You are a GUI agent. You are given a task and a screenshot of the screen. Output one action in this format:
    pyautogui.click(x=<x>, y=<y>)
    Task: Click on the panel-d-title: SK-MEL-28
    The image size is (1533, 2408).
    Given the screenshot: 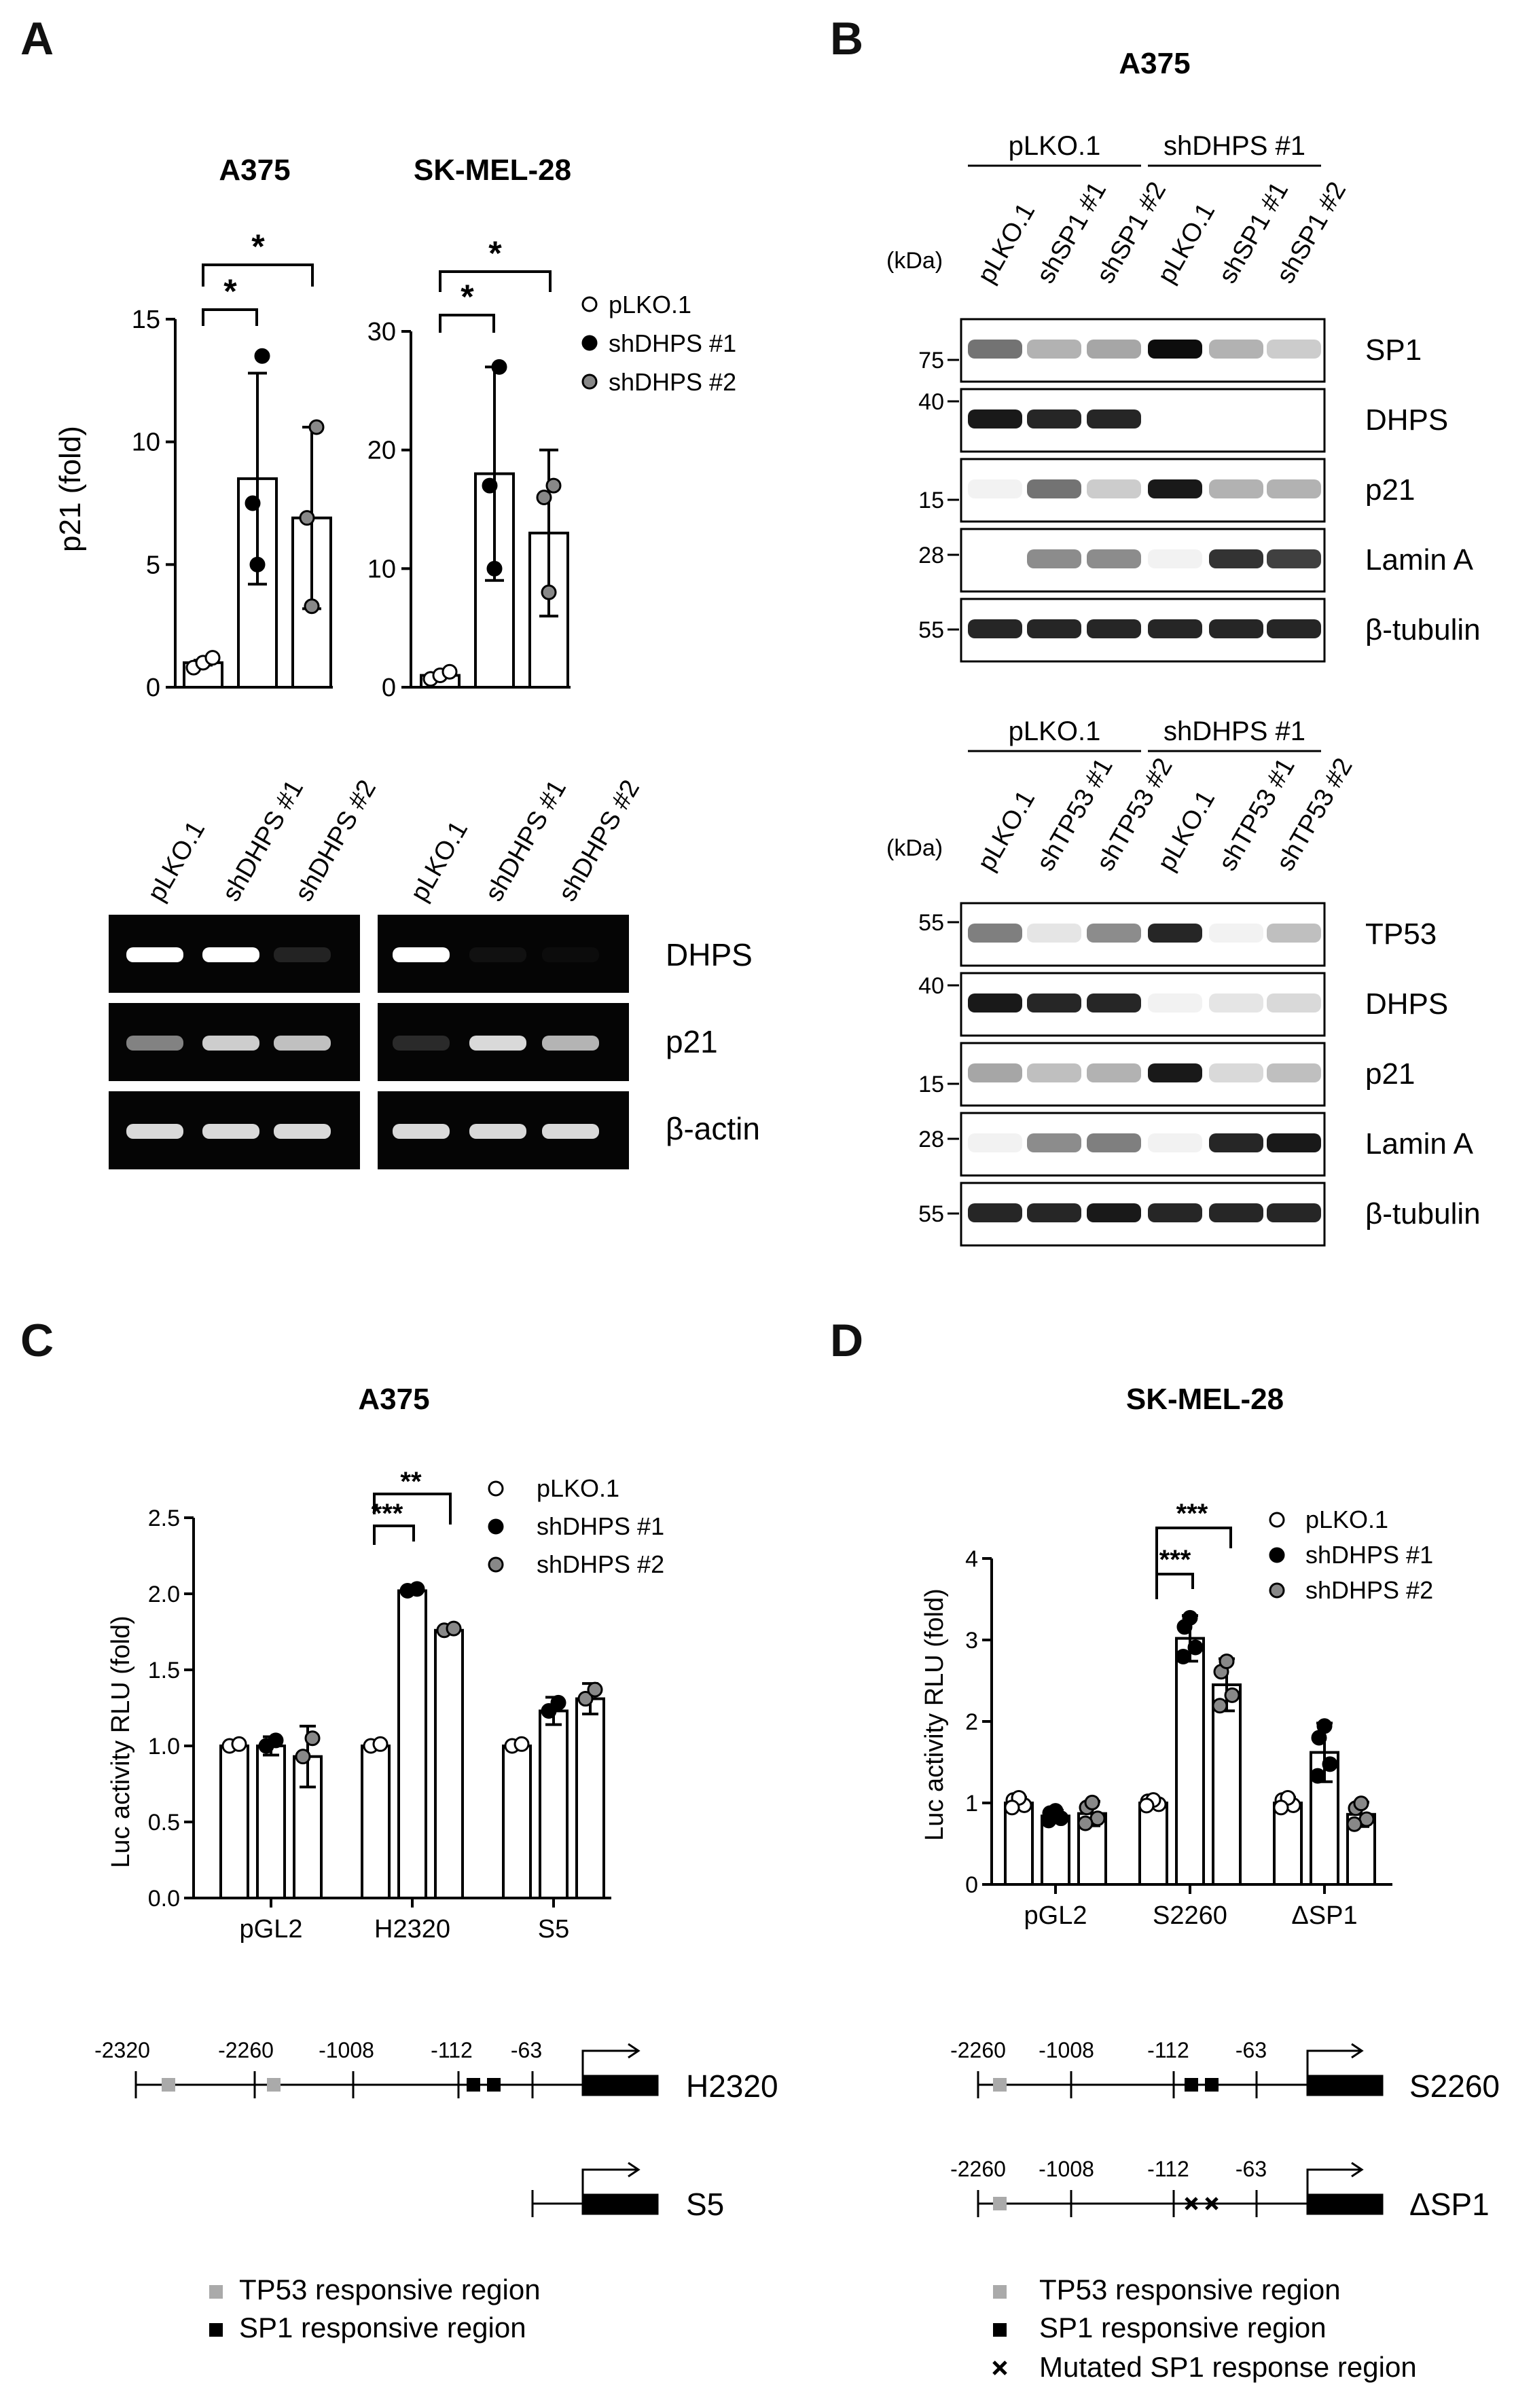 What is the action you would take?
    pyautogui.click(x=1205, y=1400)
    